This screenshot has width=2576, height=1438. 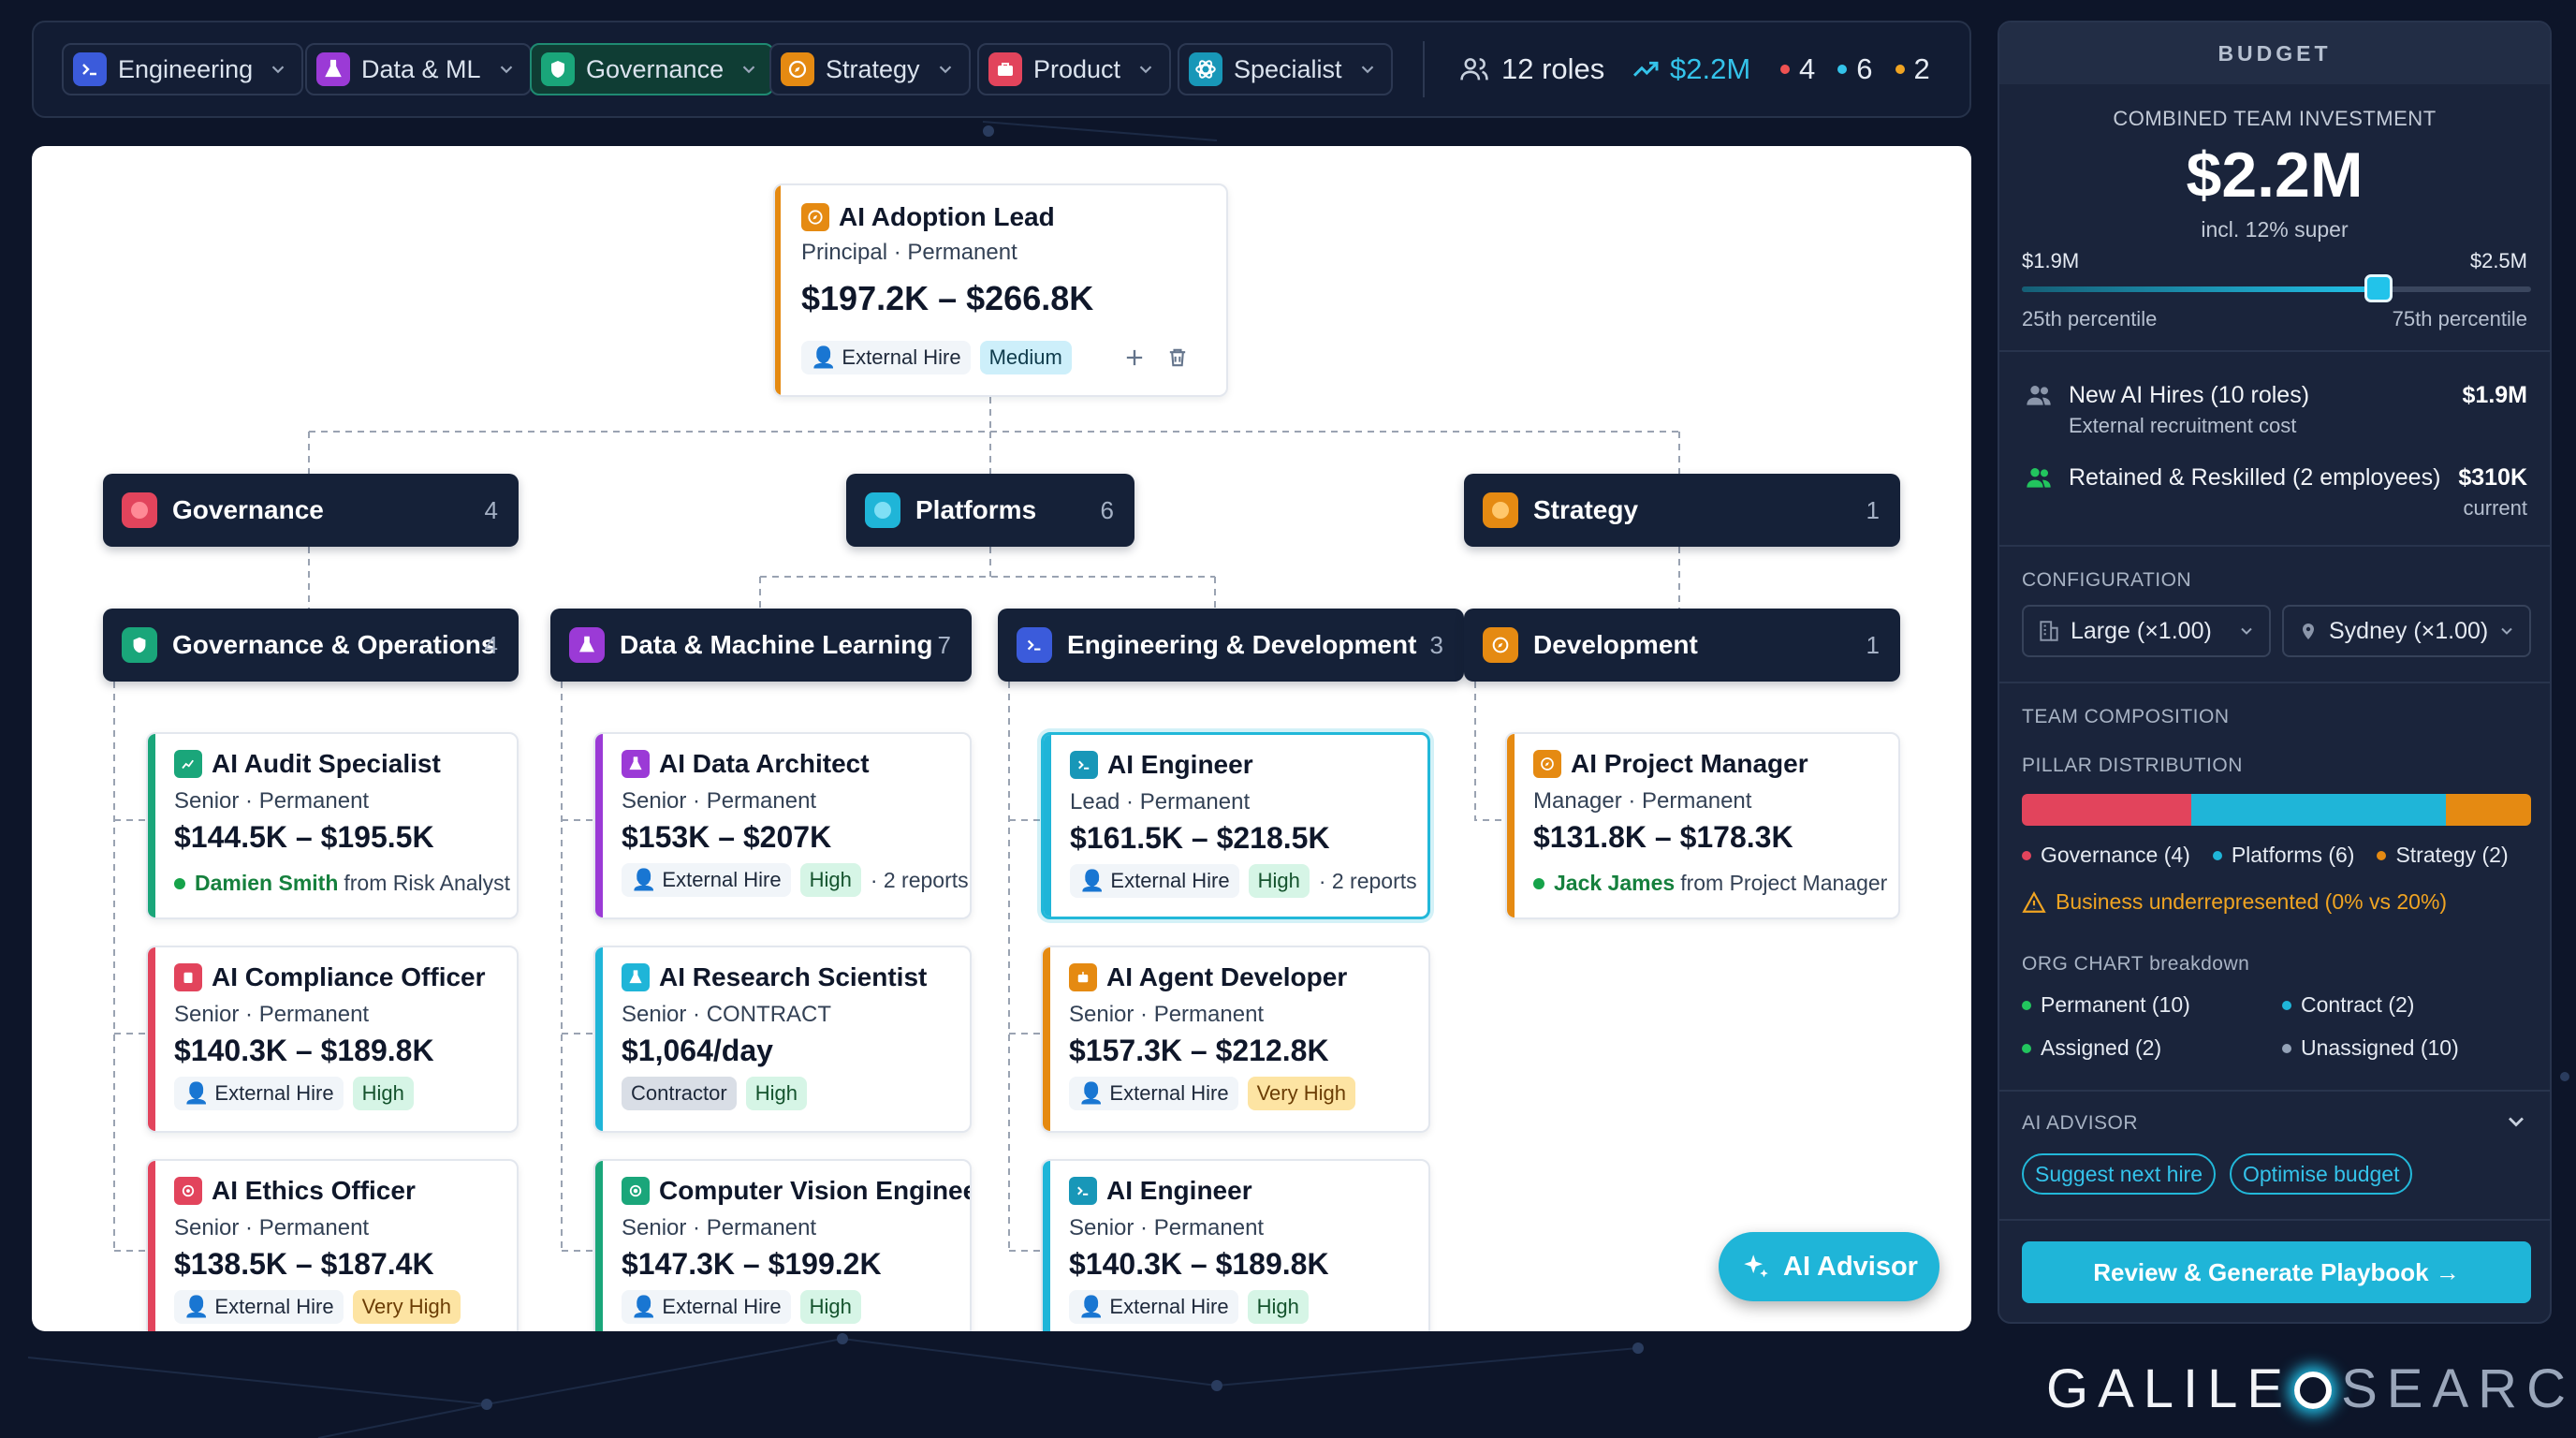 What do you see at coordinates (418, 69) in the screenshot?
I see `filter-data-ml: Data & ML` at bounding box center [418, 69].